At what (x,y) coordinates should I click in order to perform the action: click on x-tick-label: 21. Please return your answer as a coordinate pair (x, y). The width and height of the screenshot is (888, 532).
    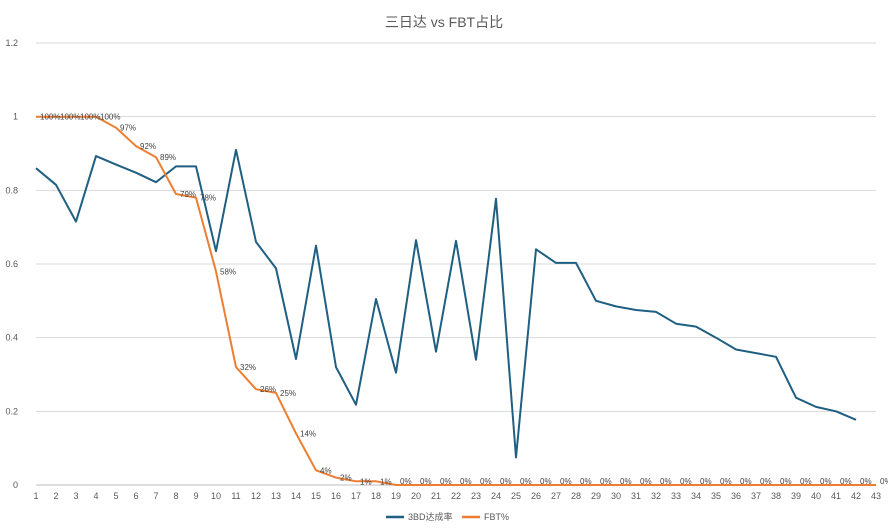
    Looking at the image, I should click on (436, 496).